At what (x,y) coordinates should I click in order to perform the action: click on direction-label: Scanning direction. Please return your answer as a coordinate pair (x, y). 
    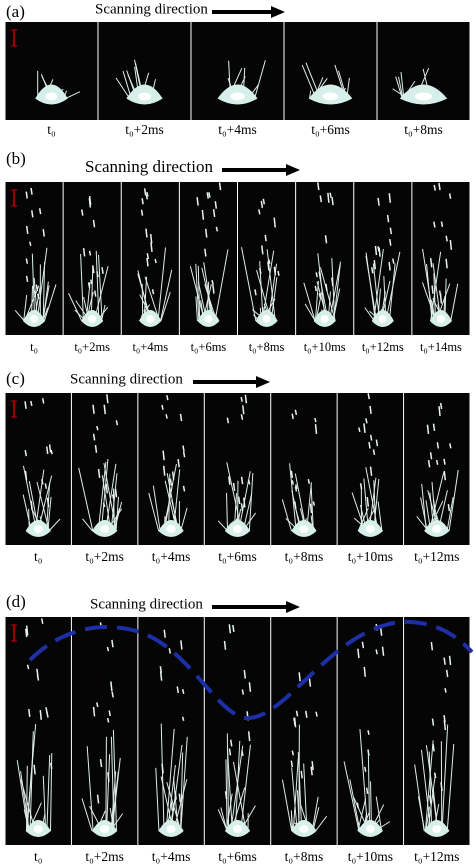
    Looking at the image, I should click on (146, 604).